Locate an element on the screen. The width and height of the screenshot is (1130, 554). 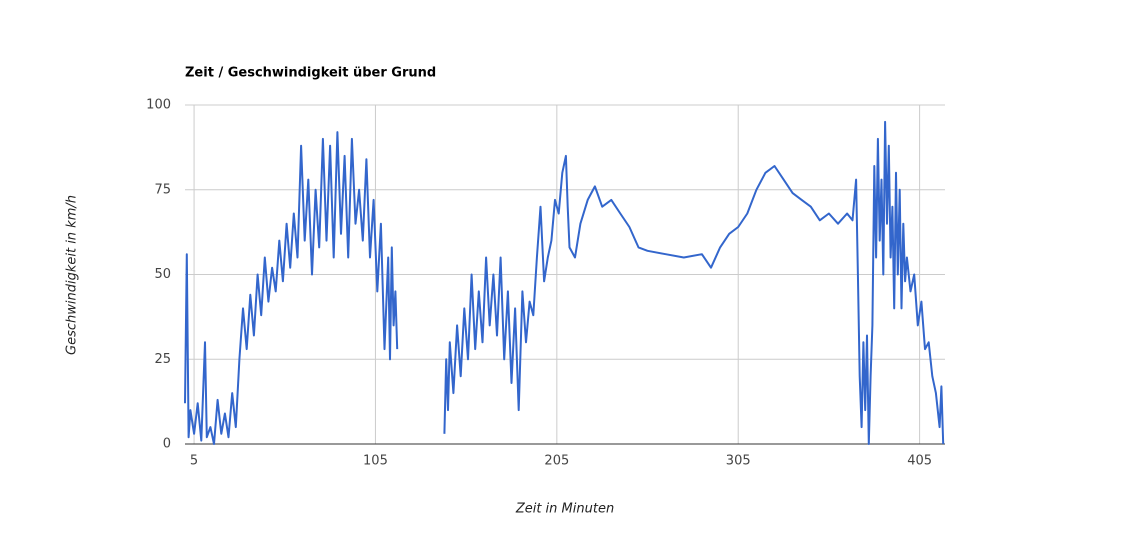
y-axis-title: Geschwindigkeit in km/h is located at coordinates (72, 275).